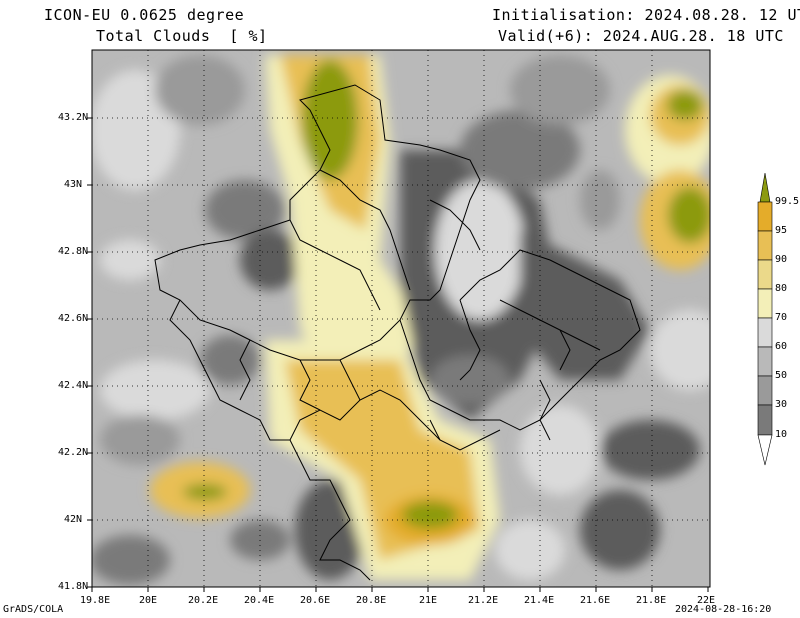 This screenshot has height=618, width=800. Describe the element at coordinates (259, 600) in the screenshot. I see `lon-tick-label: 20.4E` at that location.